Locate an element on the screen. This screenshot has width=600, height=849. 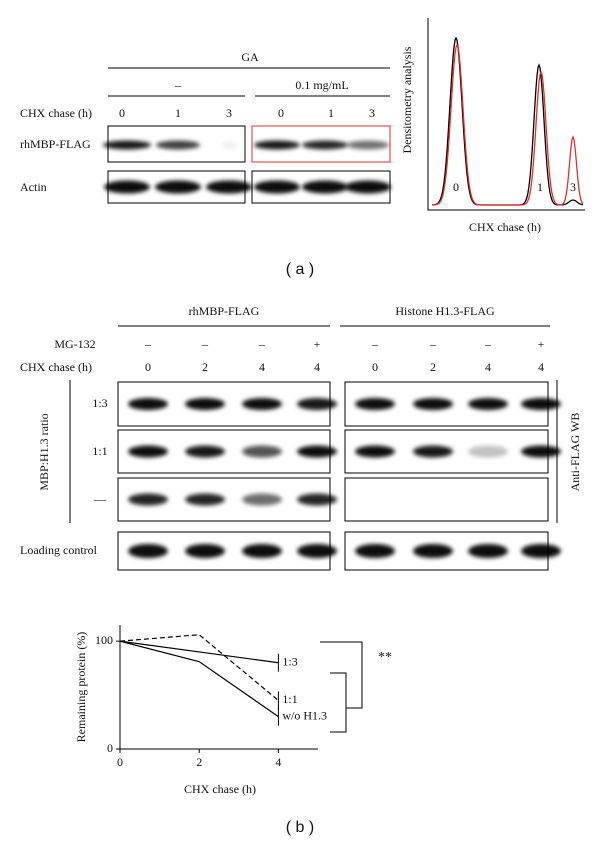
treatment-label: GA is located at coordinates (250, 57).